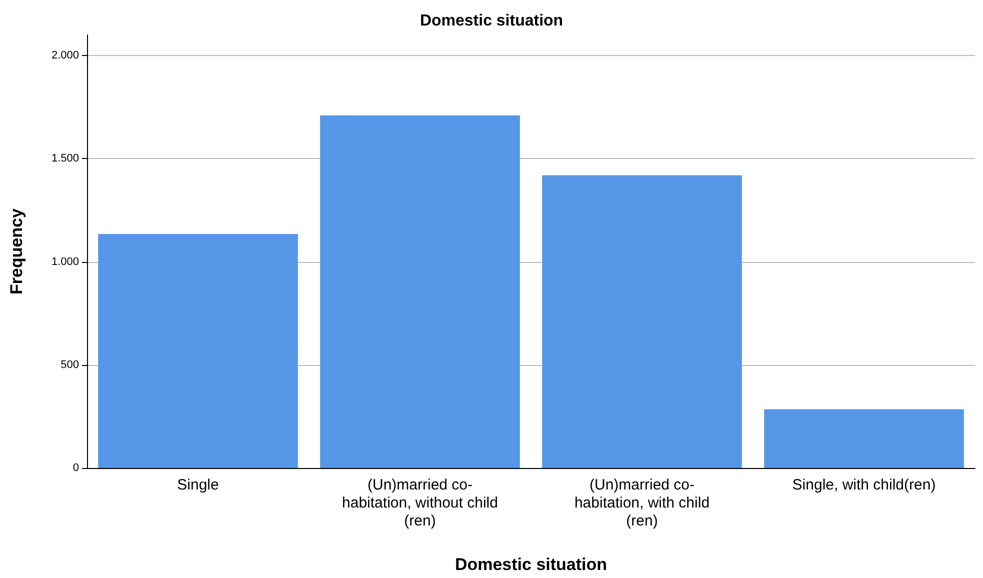 Image resolution: width=983 pixels, height=578 pixels. I want to click on x-axis-title: Domestic situation, so click(531, 564).